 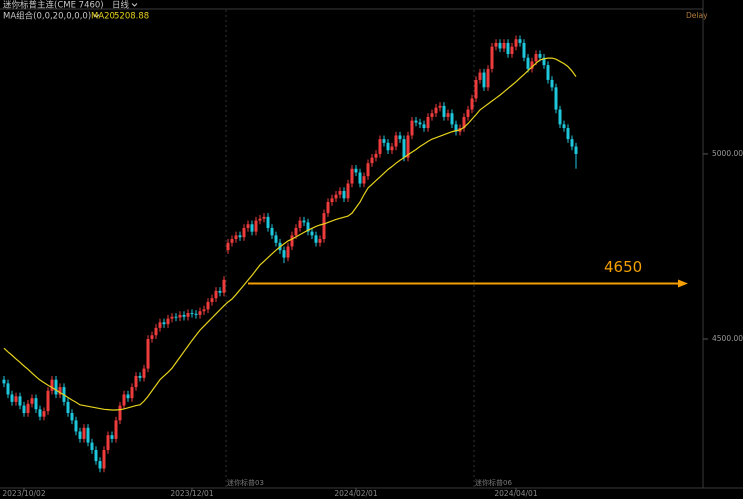 What do you see at coordinates (121, 5) in the screenshot?
I see `period: 日线` at bounding box center [121, 5].